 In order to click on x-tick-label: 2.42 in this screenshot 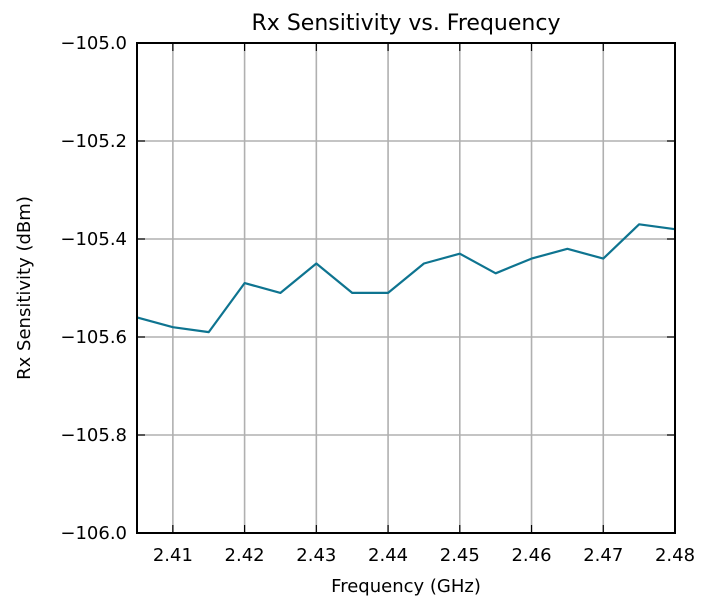, I will do `click(245, 555)`.